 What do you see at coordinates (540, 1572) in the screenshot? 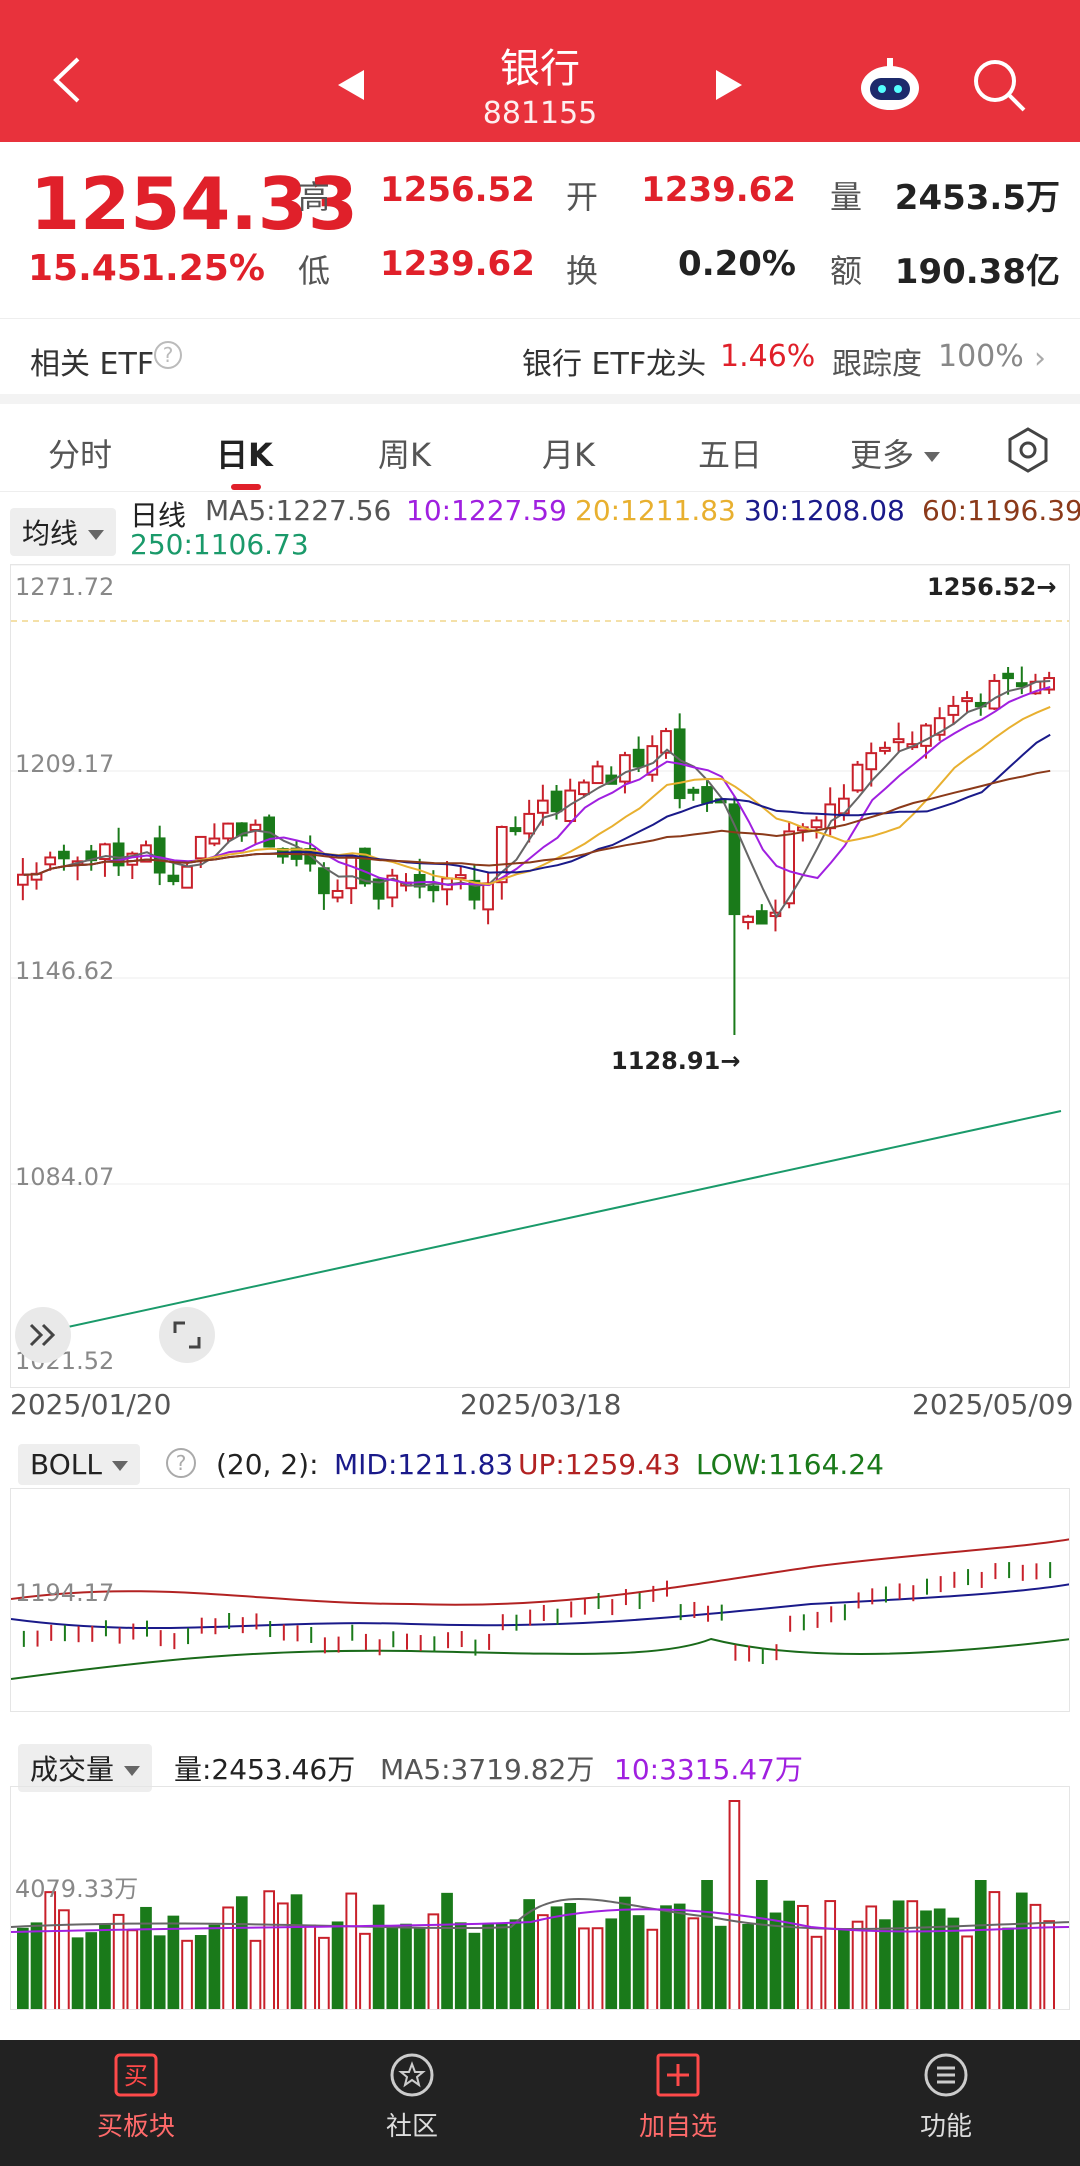
I see `boll-upper-line` at bounding box center [540, 1572].